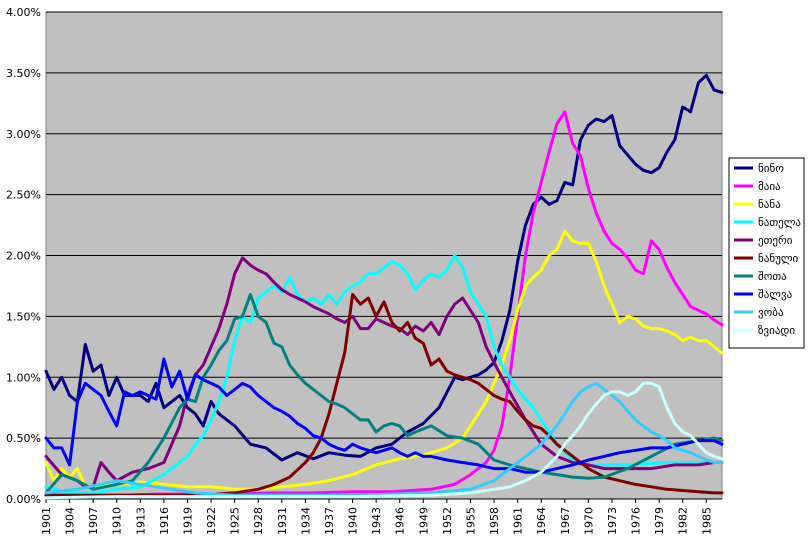 The image size is (808, 543). Describe the element at coordinates (23, 377) in the screenshot. I see `y-tick-label: 1.00%` at that location.